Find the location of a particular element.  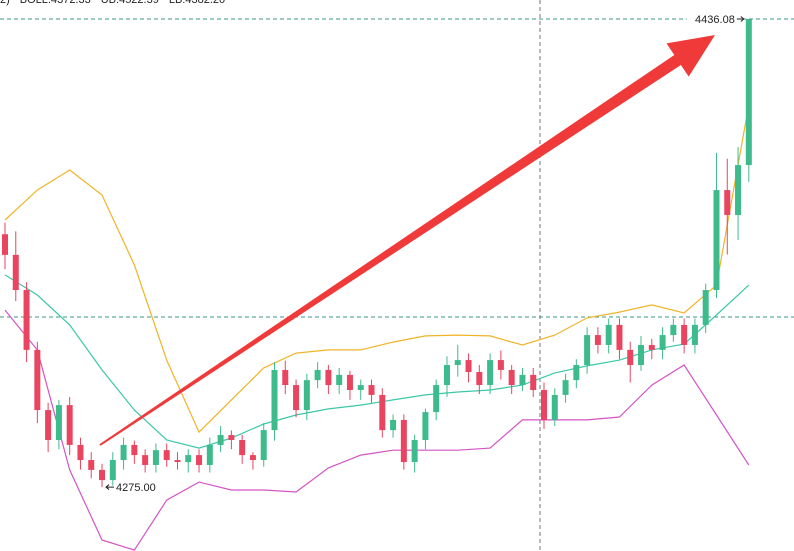

legend: 2) BOLL:4372.33 UB:4522.39 LB:4382.20 is located at coordinates (112, 3).